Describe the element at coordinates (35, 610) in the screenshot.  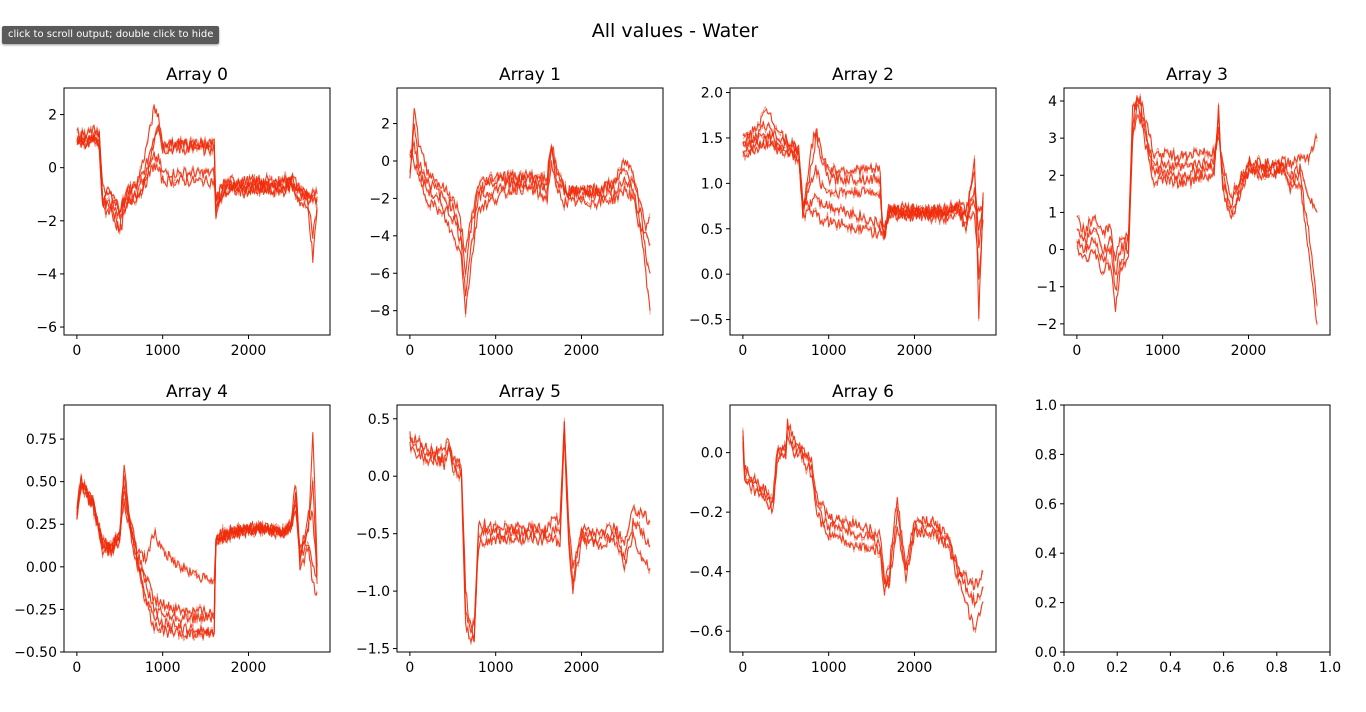
I see `y-tick-label: −0.25` at that location.